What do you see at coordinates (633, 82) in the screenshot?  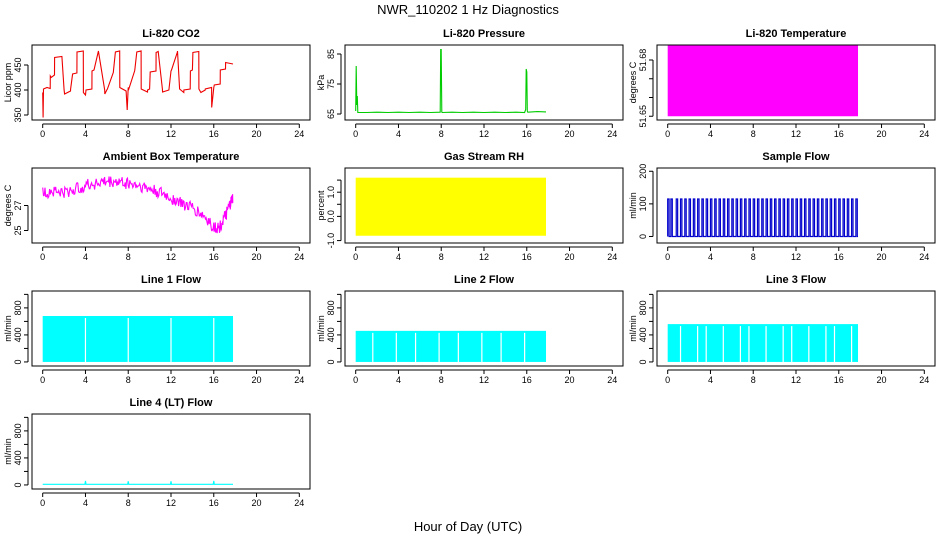 I see `y-axis-label: degrees C` at bounding box center [633, 82].